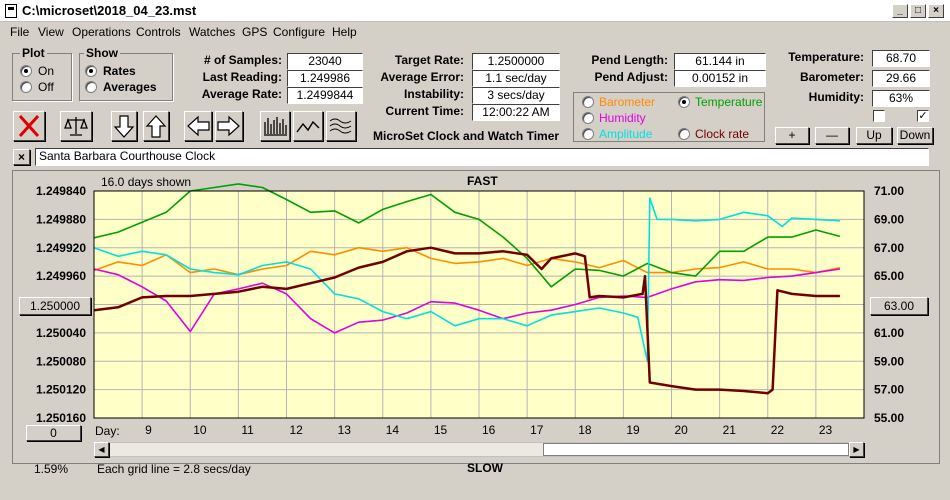 The image size is (950, 500). What do you see at coordinates (918, 11) in the screenshot?
I see `maximize-icon: □` at bounding box center [918, 11].